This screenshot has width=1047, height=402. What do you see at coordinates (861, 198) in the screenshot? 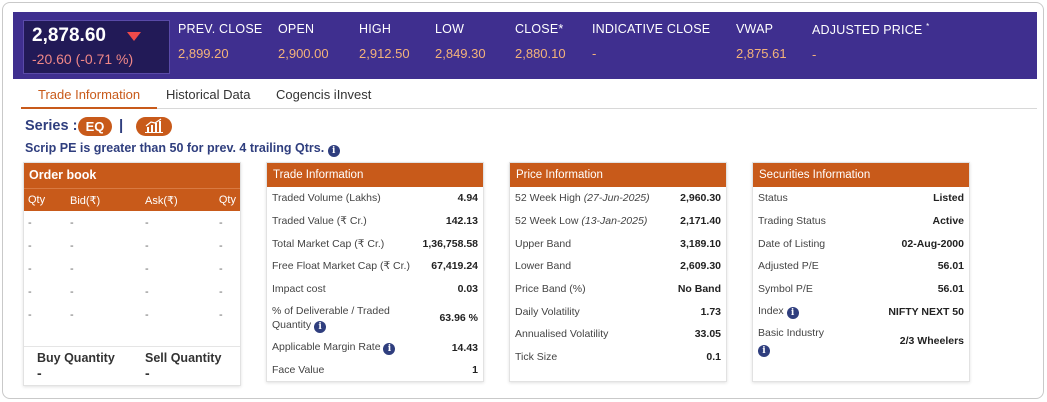
I see `securities-info-row: Status Listed` at bounding box center [861, 198].